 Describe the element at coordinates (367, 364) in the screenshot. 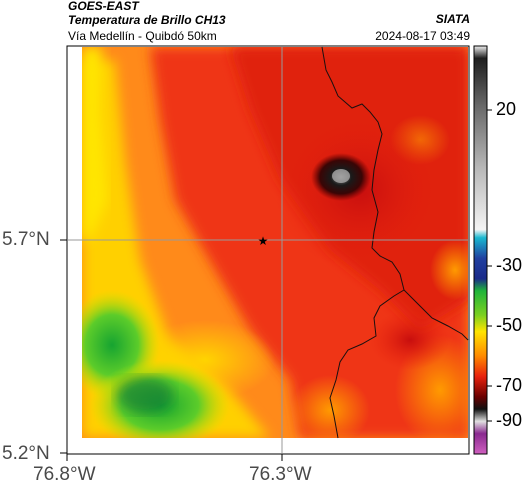

I see `boundary-line-south` at that location.